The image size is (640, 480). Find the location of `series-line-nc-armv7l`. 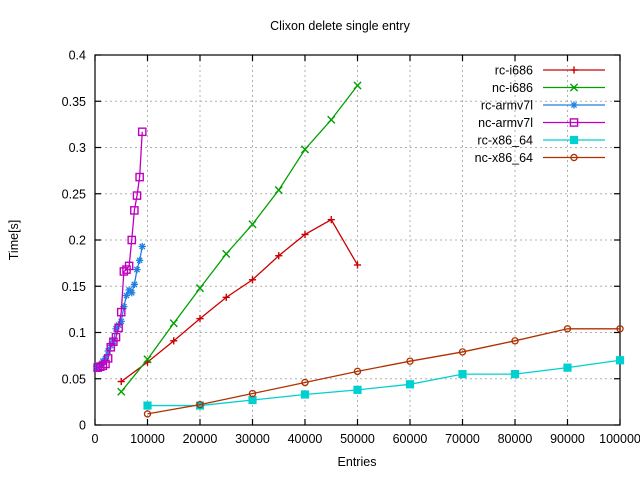

series-line-nc-armv7l is located at coordinates (120, 250).